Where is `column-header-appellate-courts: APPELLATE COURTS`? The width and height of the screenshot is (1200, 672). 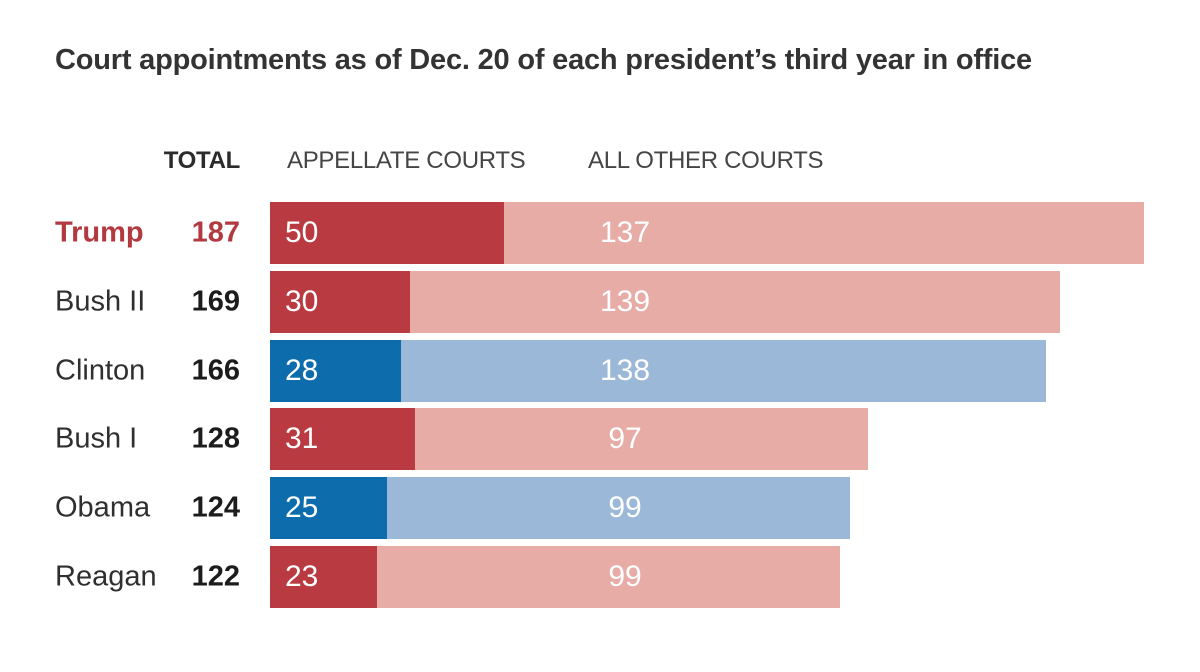
column-header-appellate-courts: APPELLATE COURTS is located at coordinates (406, 160).